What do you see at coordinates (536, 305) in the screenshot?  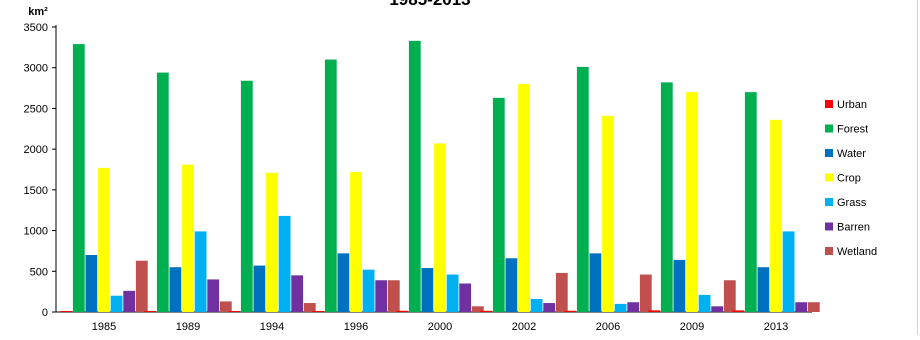 I see `bar-grass-2002` at bounding box center [536, 305].